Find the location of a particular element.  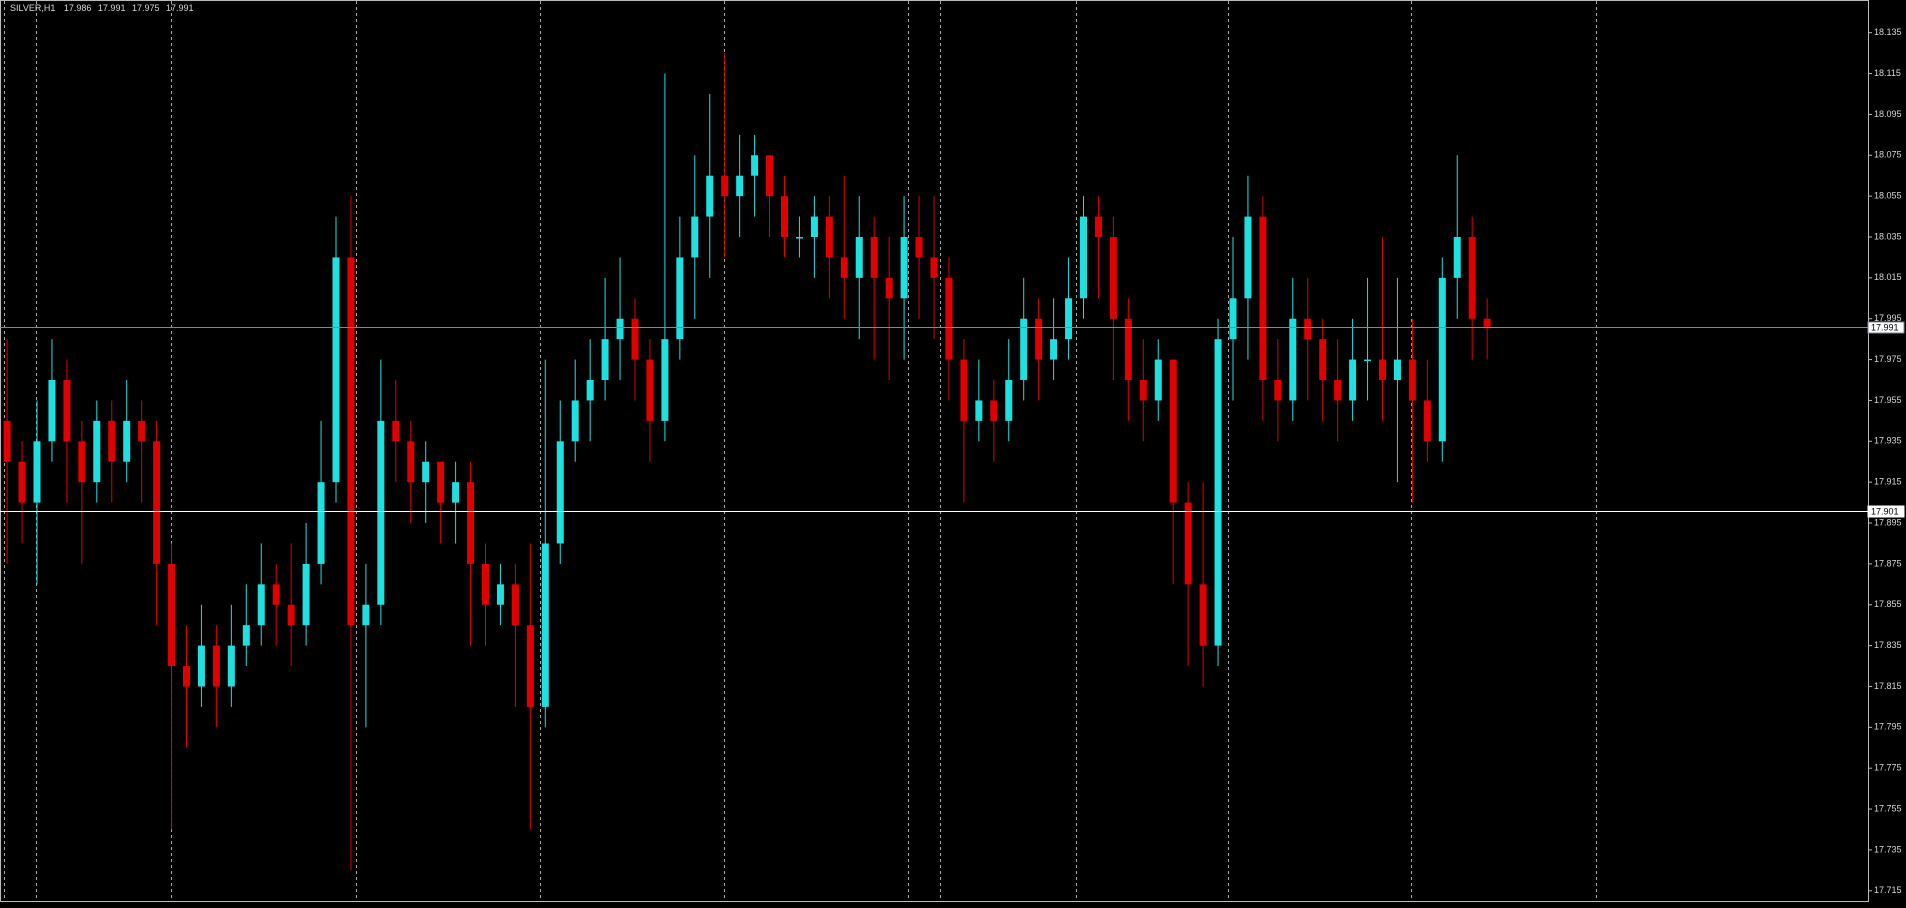

price-label: 17.901 is located at coordinates (1885, 511).